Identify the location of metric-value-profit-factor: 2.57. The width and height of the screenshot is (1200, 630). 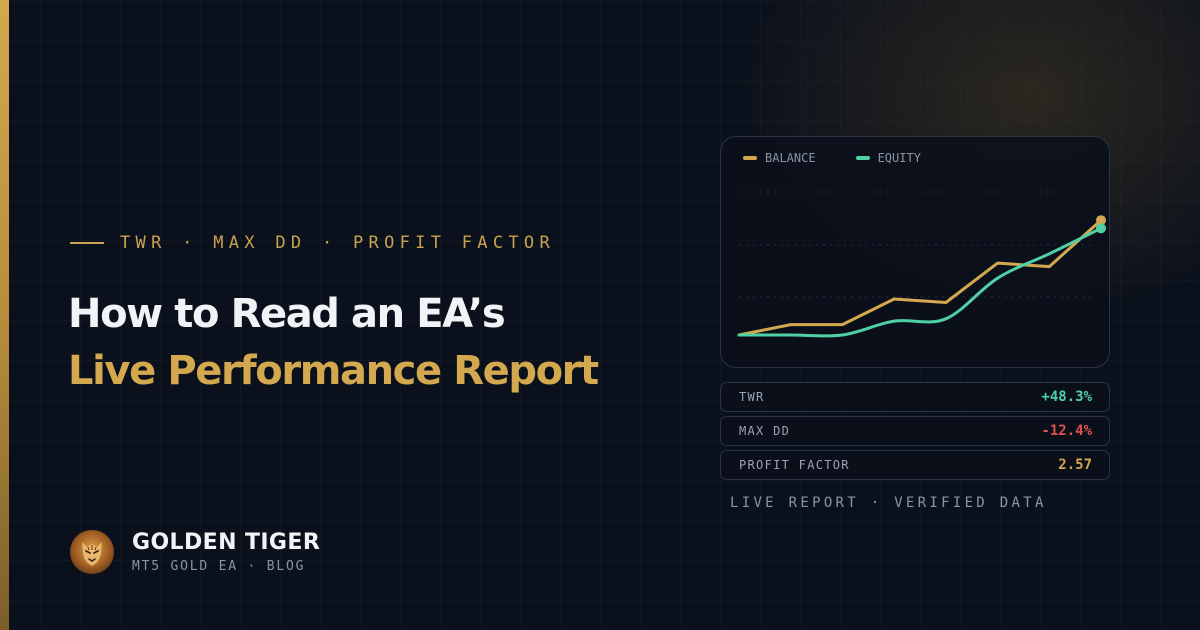
(1075, 465).